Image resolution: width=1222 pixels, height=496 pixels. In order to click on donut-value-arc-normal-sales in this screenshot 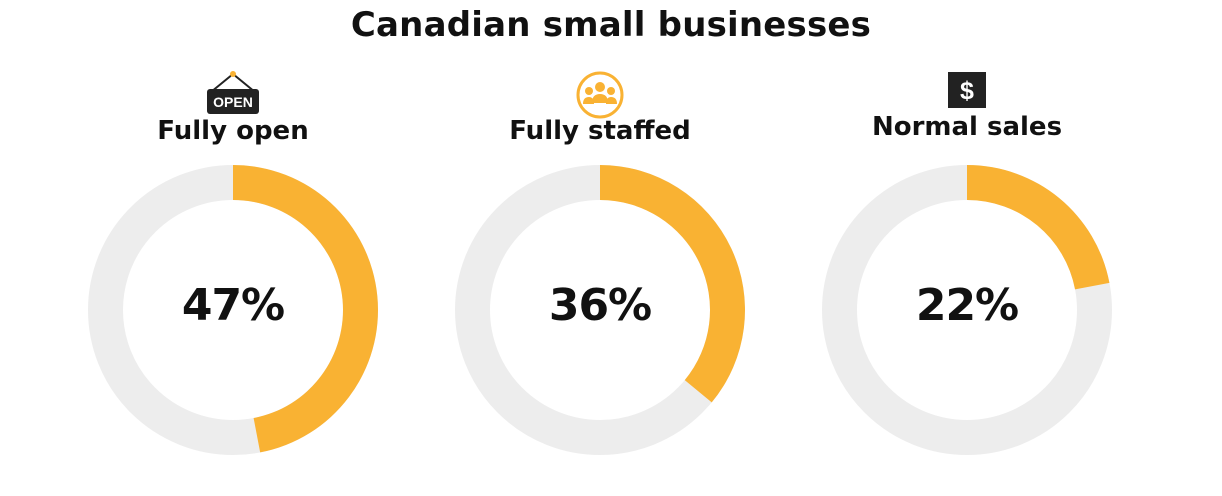, I will do `click(1038, 227)`.